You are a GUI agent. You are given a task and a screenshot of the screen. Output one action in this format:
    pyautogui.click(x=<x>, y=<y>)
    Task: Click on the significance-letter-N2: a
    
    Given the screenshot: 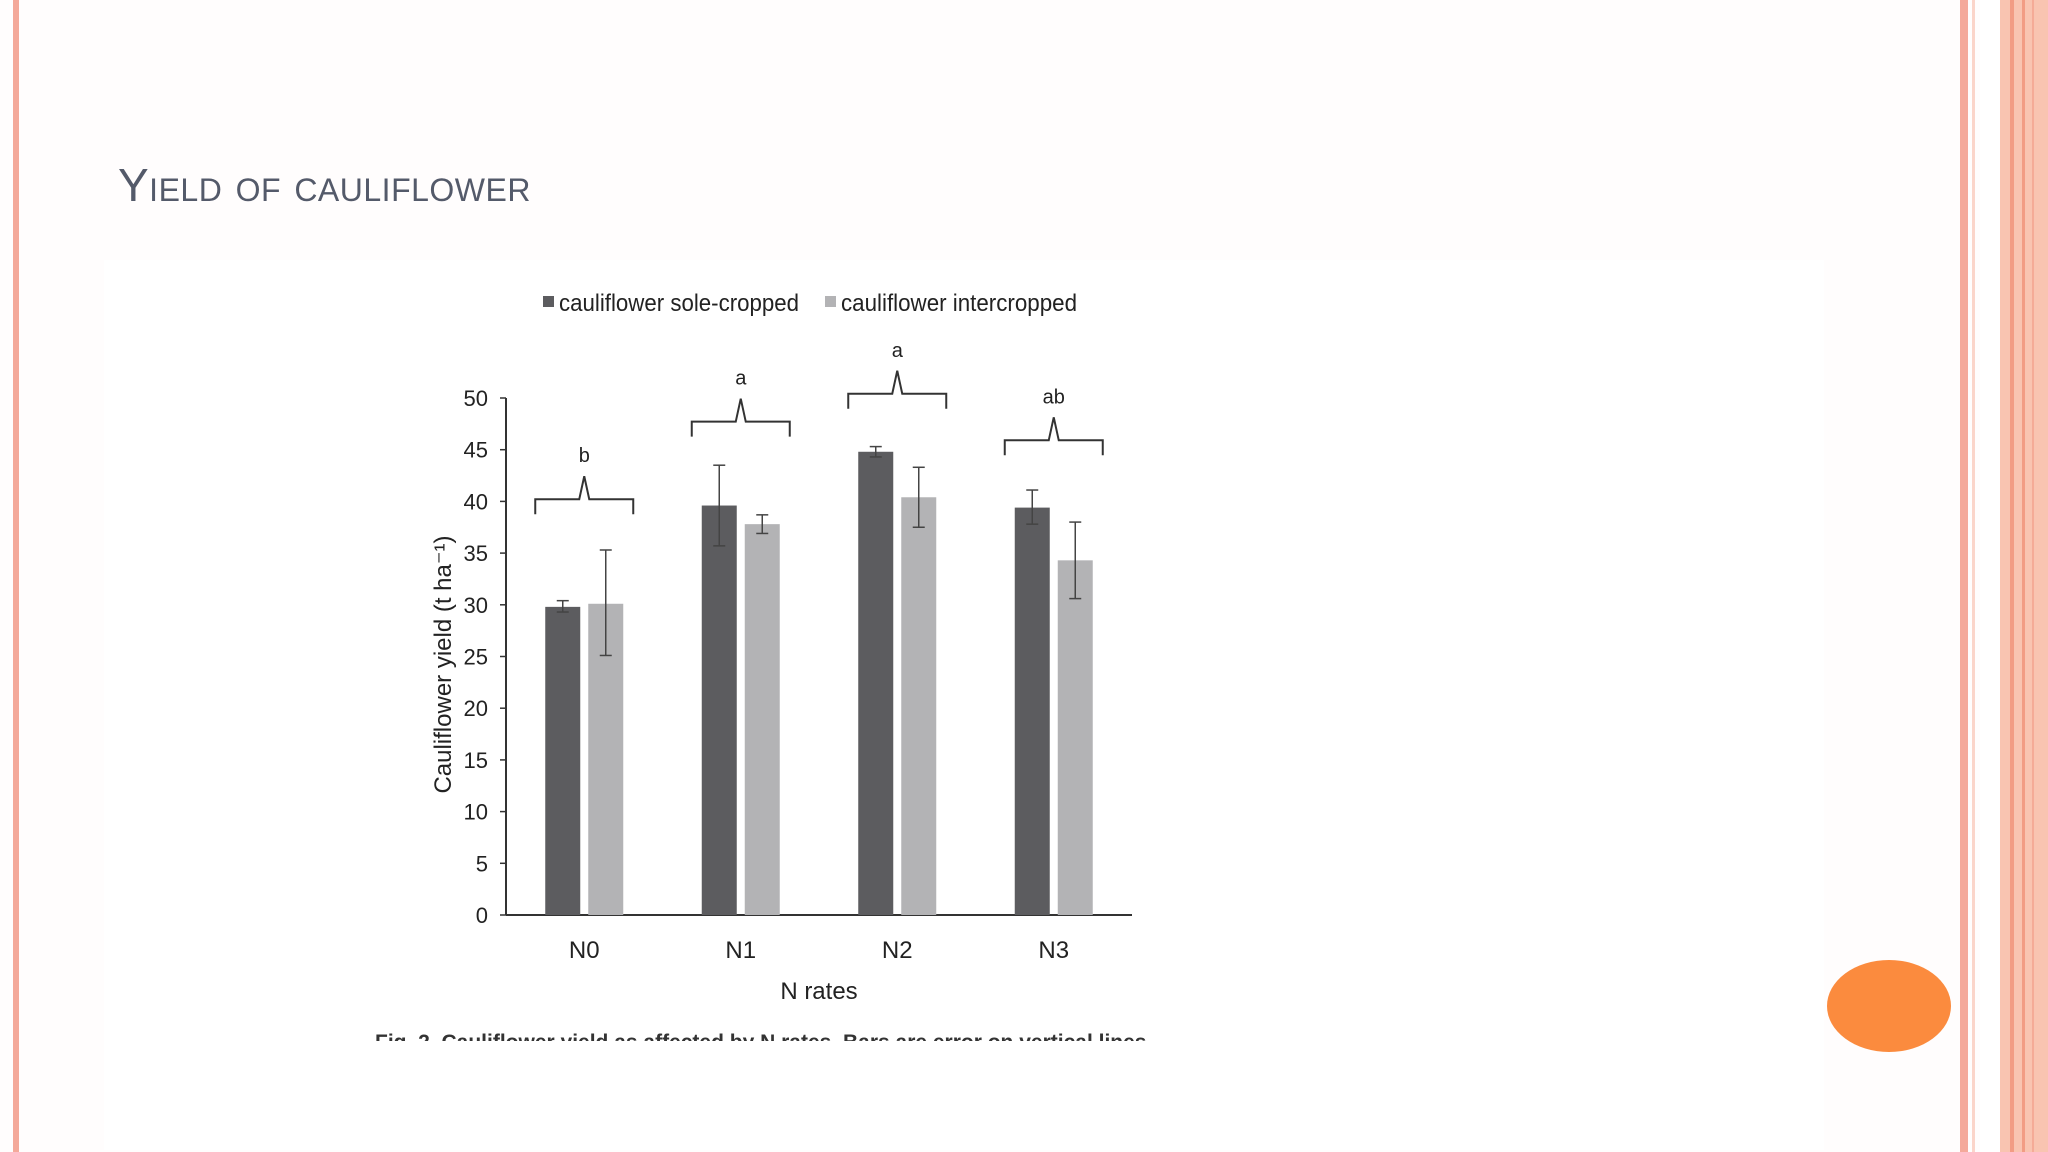 What is the action you would take?
    pyautogui.click(x=898, y=351)
    